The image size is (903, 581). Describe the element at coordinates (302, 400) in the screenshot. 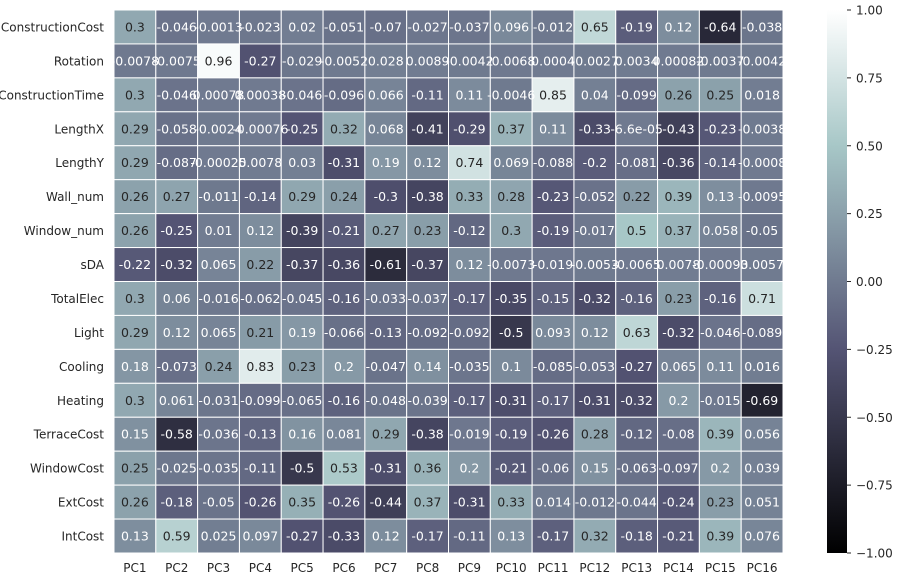

I see `cell-value-label: -0.065` at that location.